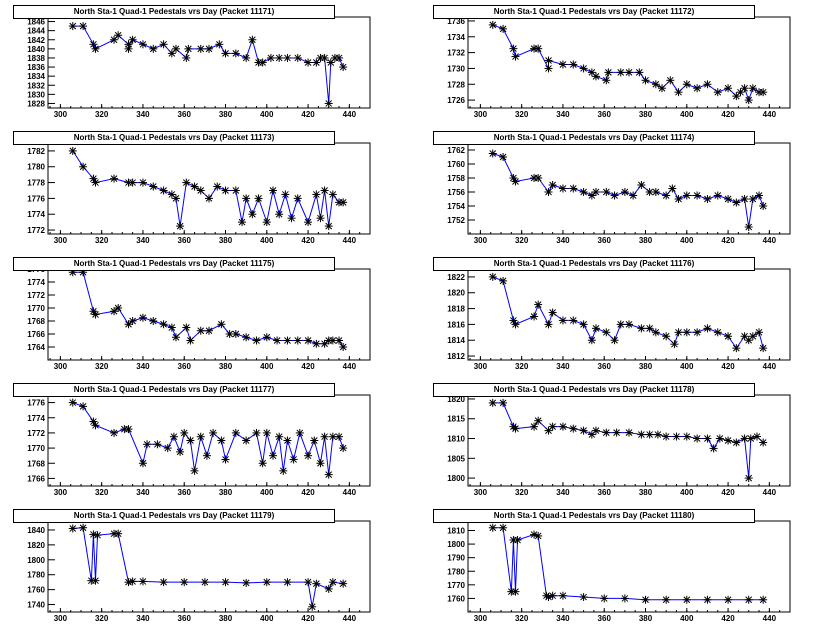 This screenshot has width=840, height=635. What do you see at coordinates (36, 334) in the screenshot?
I see `y-tick-label: 1766` at bounding box center [36, 334].